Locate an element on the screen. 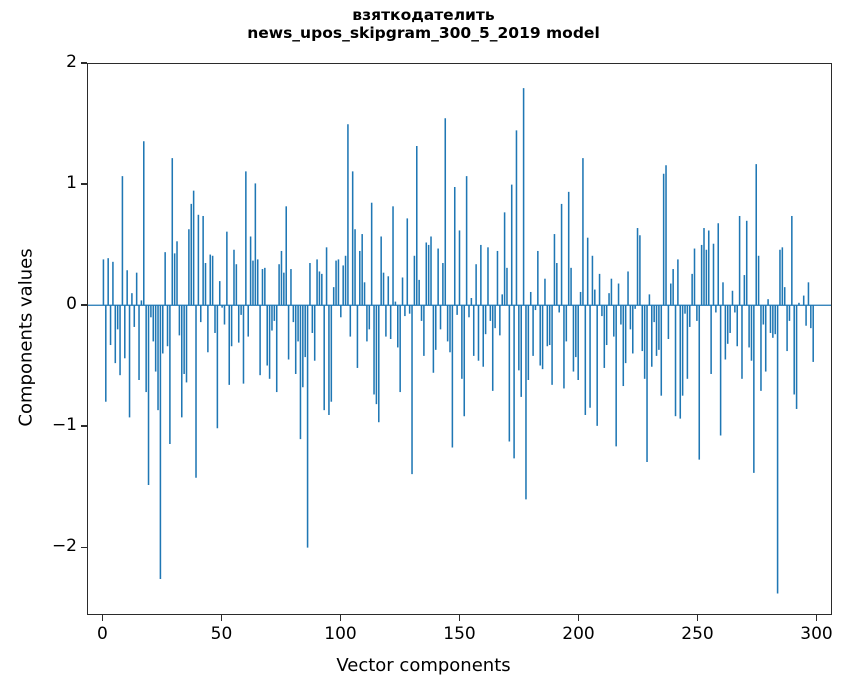 The width and height of the screenshot is (847, 696). y-tick-label: −2 is located at coordinates (64, 546).